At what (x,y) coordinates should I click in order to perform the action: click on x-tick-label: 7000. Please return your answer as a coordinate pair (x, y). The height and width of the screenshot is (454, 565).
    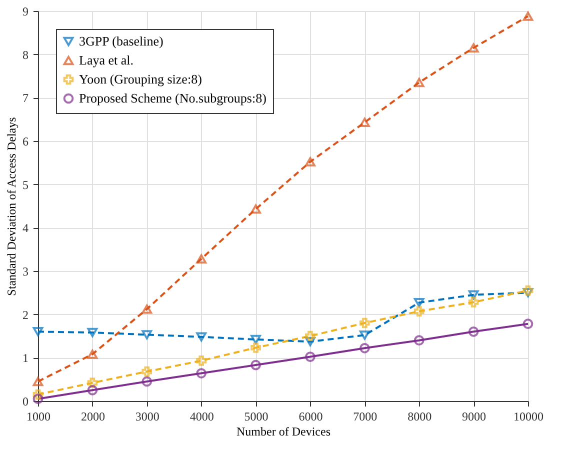
    Looking at the image, I should click on (365, 417).